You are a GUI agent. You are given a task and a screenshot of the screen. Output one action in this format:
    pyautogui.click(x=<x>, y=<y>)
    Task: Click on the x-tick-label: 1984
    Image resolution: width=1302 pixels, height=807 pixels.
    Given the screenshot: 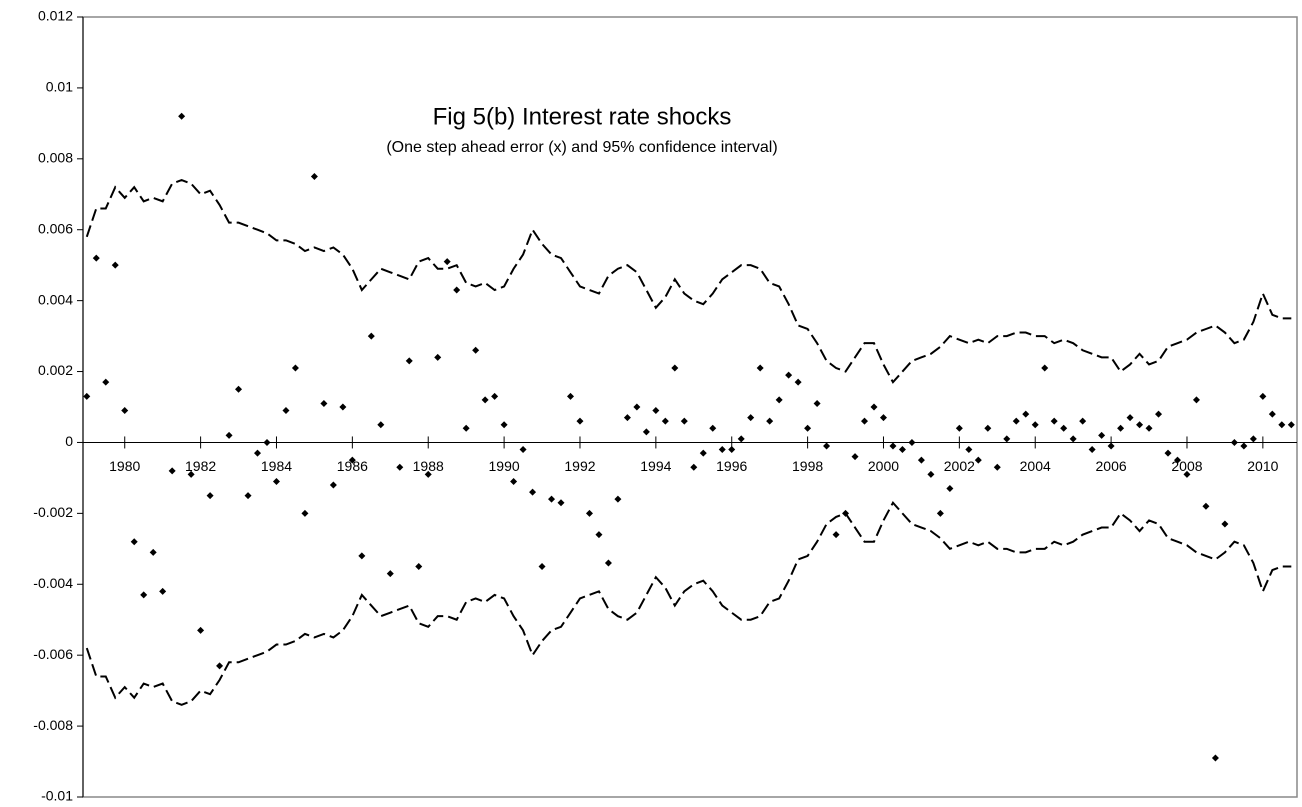 What is the action you would take?
    pyautogui.click(x=276, y=466)
    